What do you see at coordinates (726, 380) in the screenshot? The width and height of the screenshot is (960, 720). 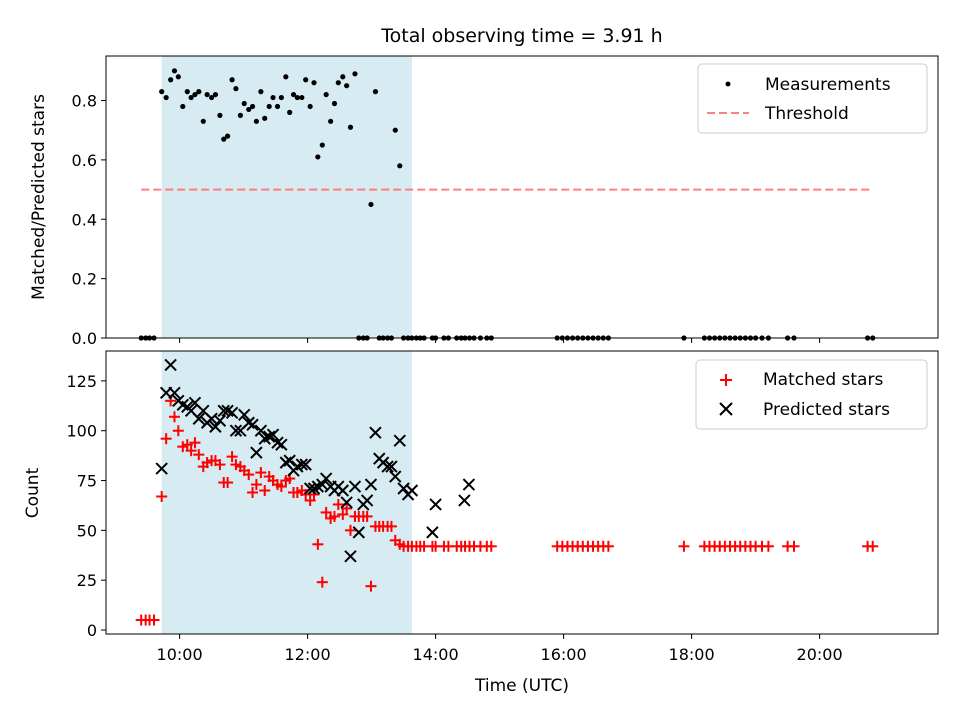 I see `legend-matched-marker` at bounding box center [726, 380].